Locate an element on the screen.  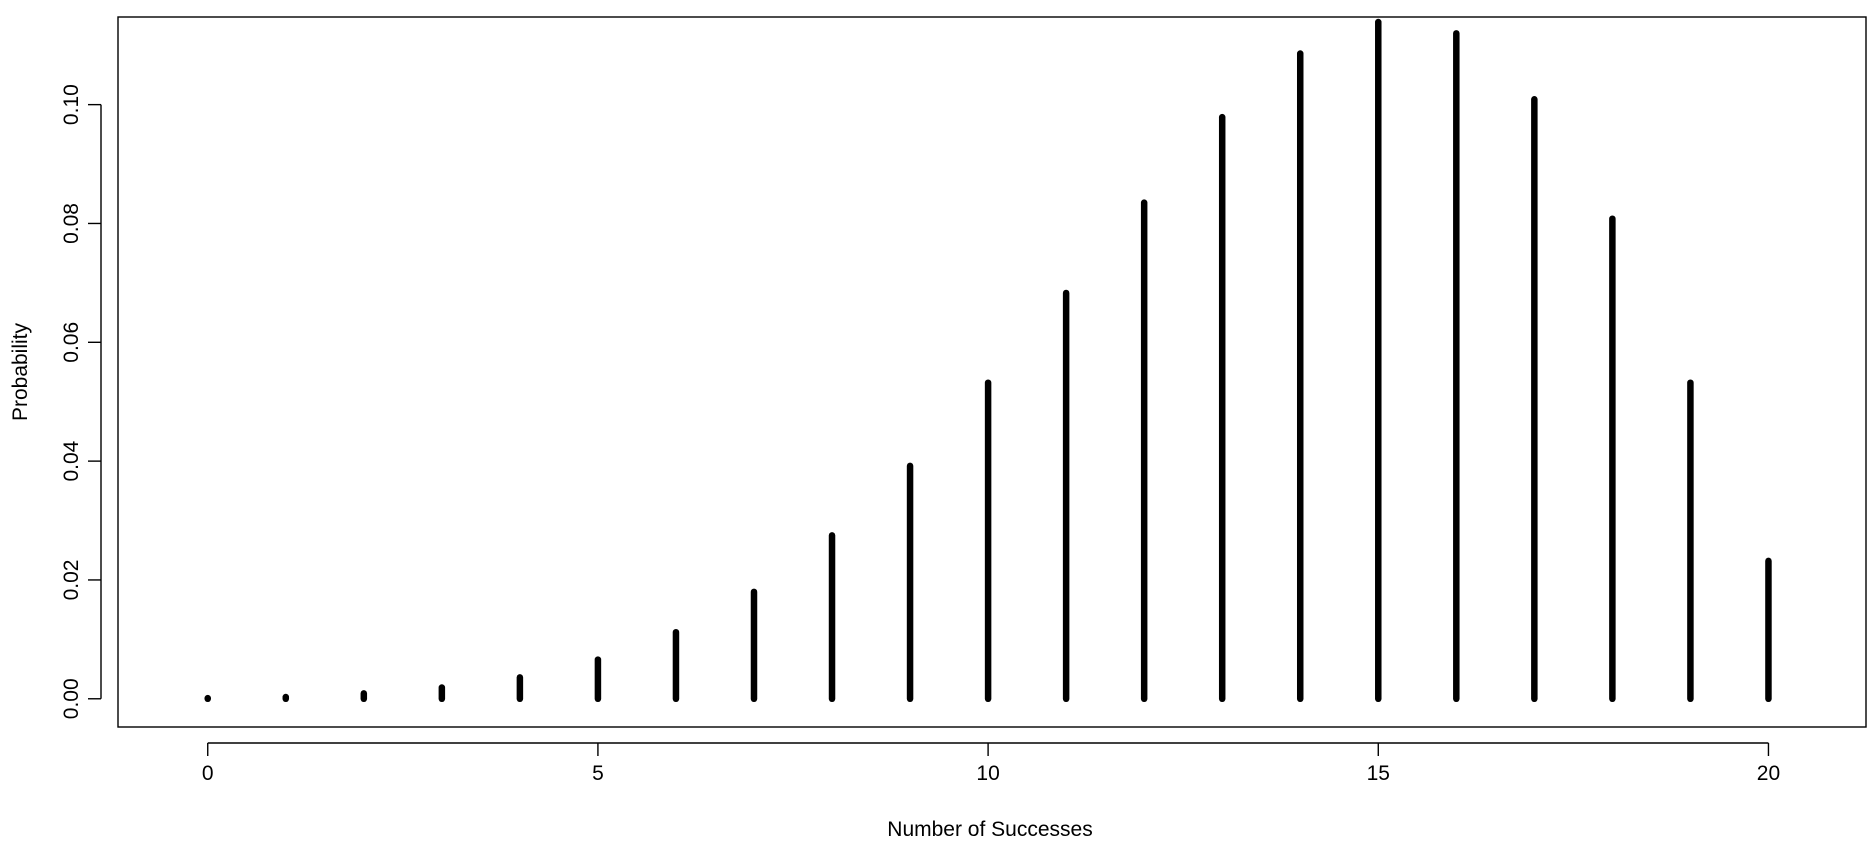
y-tick-label: 0.02 is located at coordinates (71, 580).